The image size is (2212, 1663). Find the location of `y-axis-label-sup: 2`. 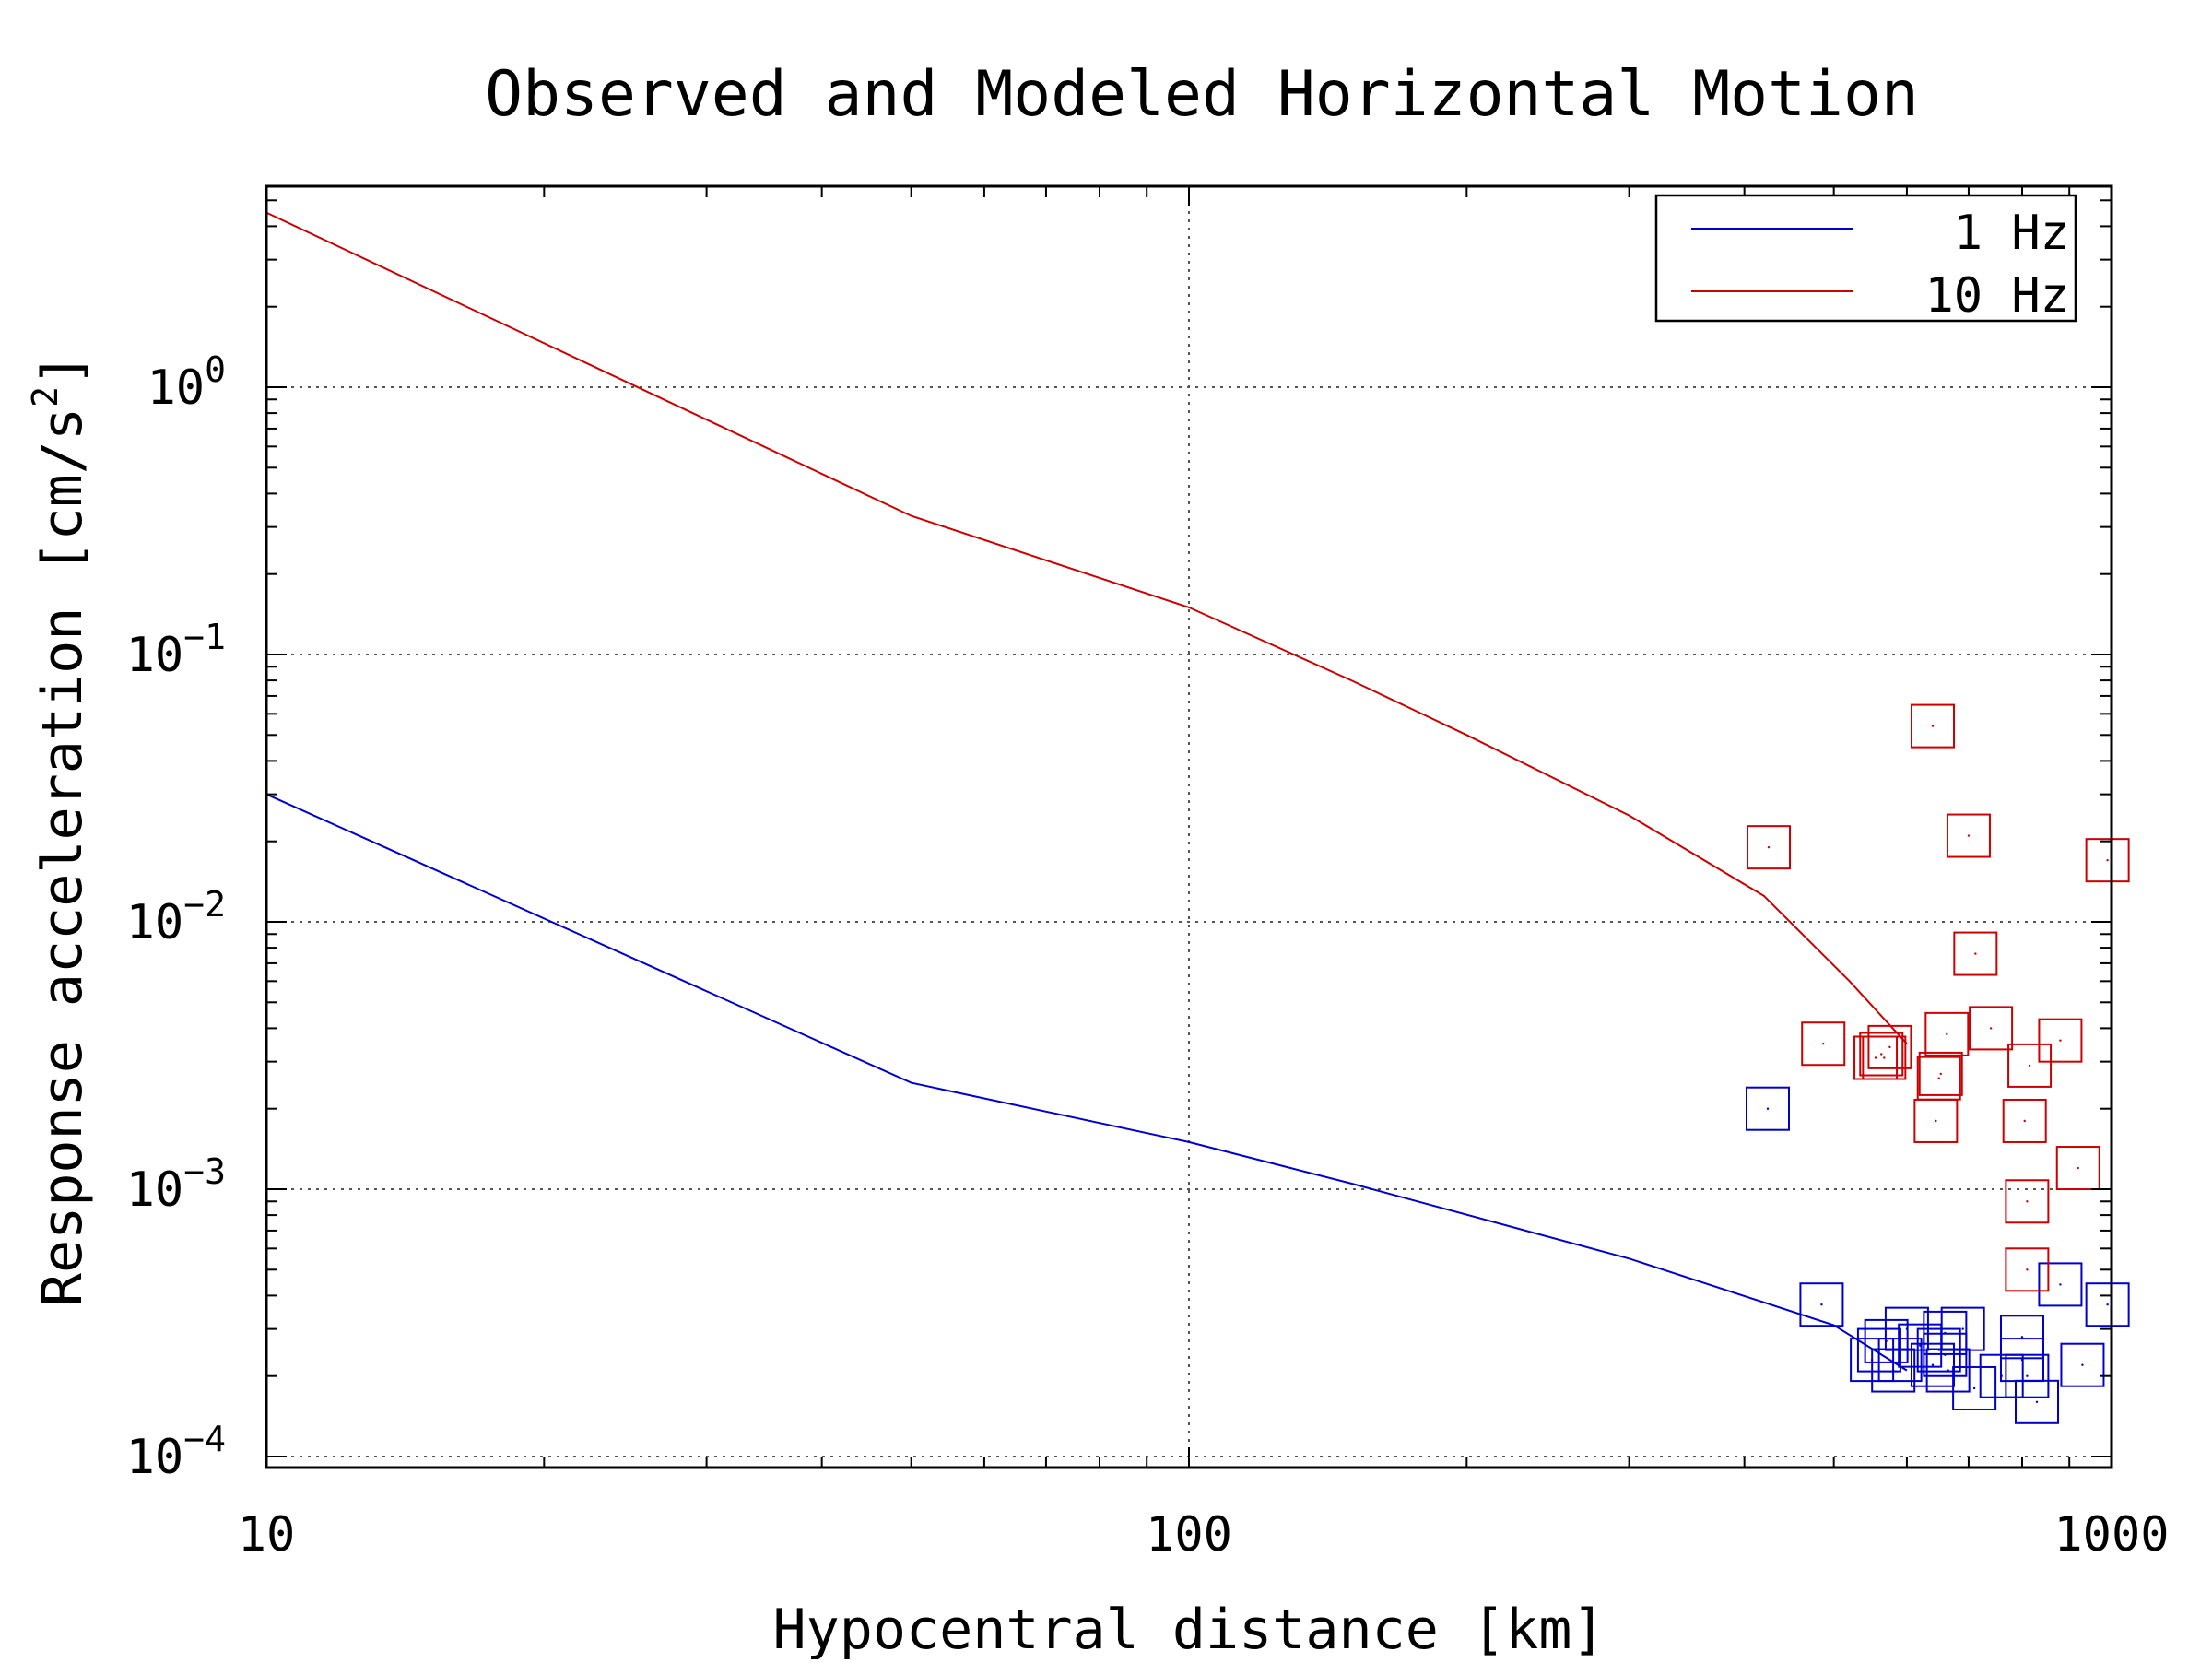

y-axis-label-sup: 2 is located at coordinates (45, 396).